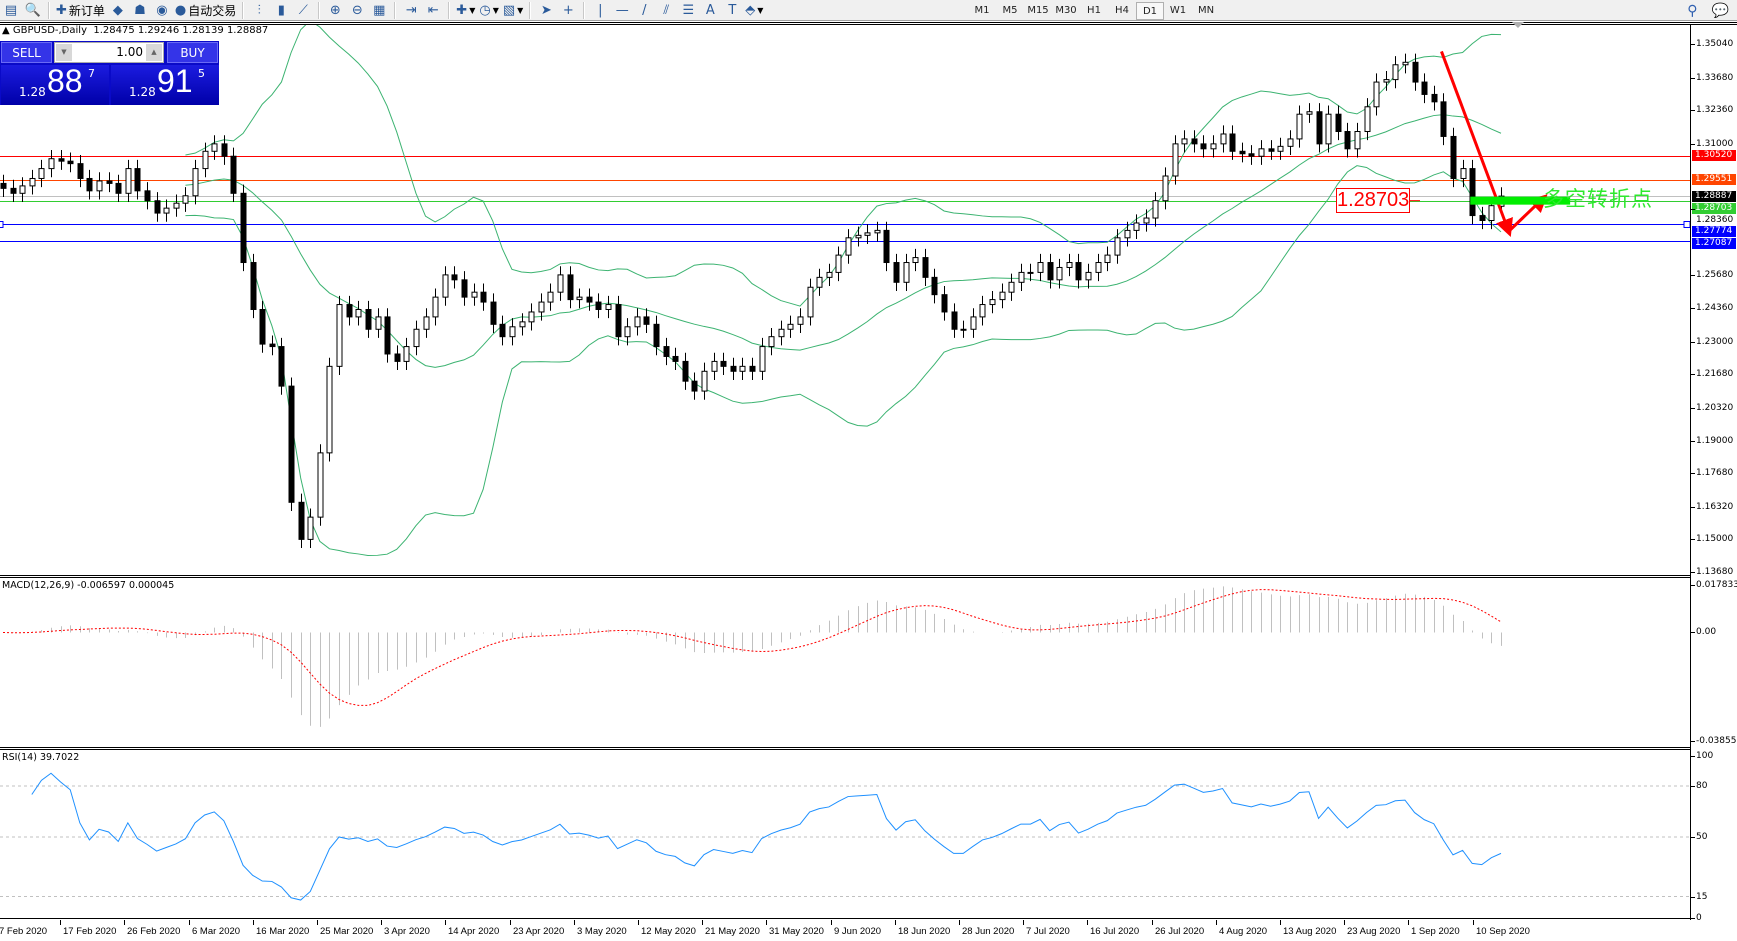 The width and height of the screenshot is (1737, 941). Describe the element at coordinates (64, 52) in the screenshot. I see `lot-decrease-icon: ▼` at that location.